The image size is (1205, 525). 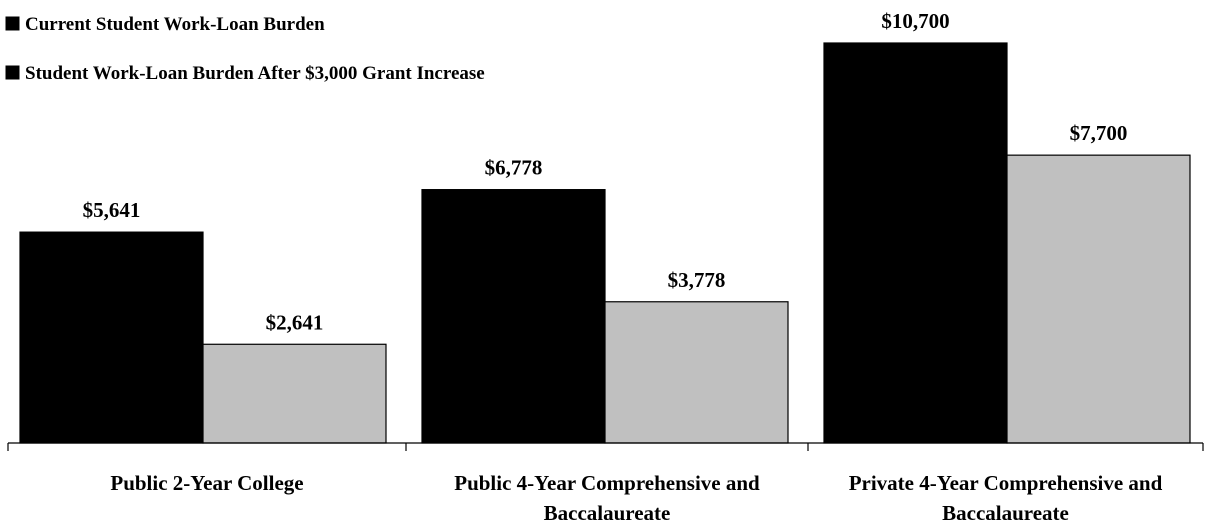 I want to click on data-label-after-grant-0: $2,641, so click(x=295, y=322).